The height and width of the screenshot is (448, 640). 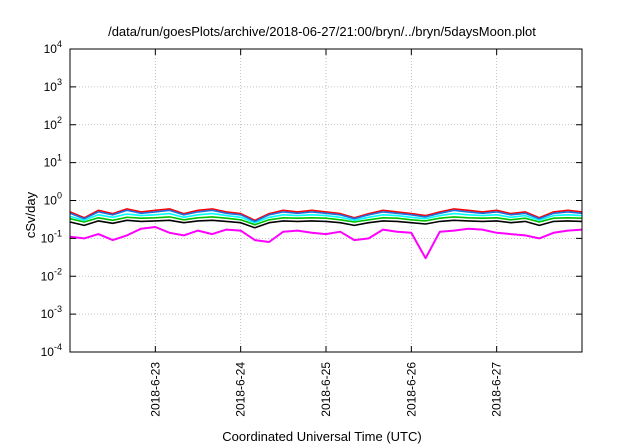 I want to click on y-tick-label: 10⁻², so click(x=51, y=274).